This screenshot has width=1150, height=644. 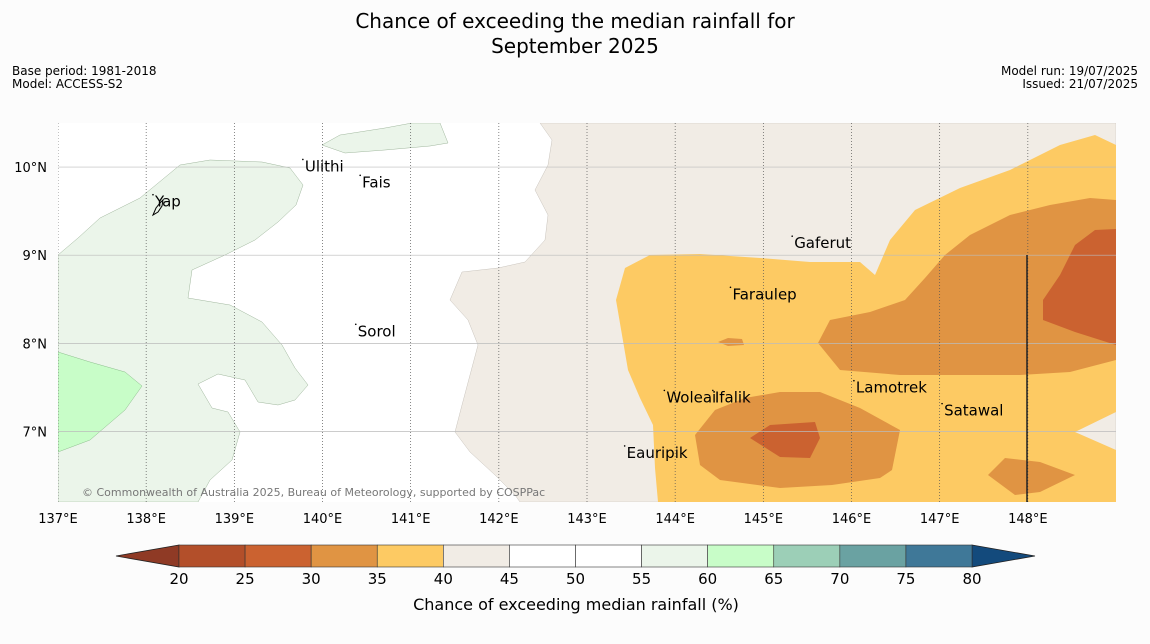 I want to click on place-label: Ulithi, so click(x=324, y=166).